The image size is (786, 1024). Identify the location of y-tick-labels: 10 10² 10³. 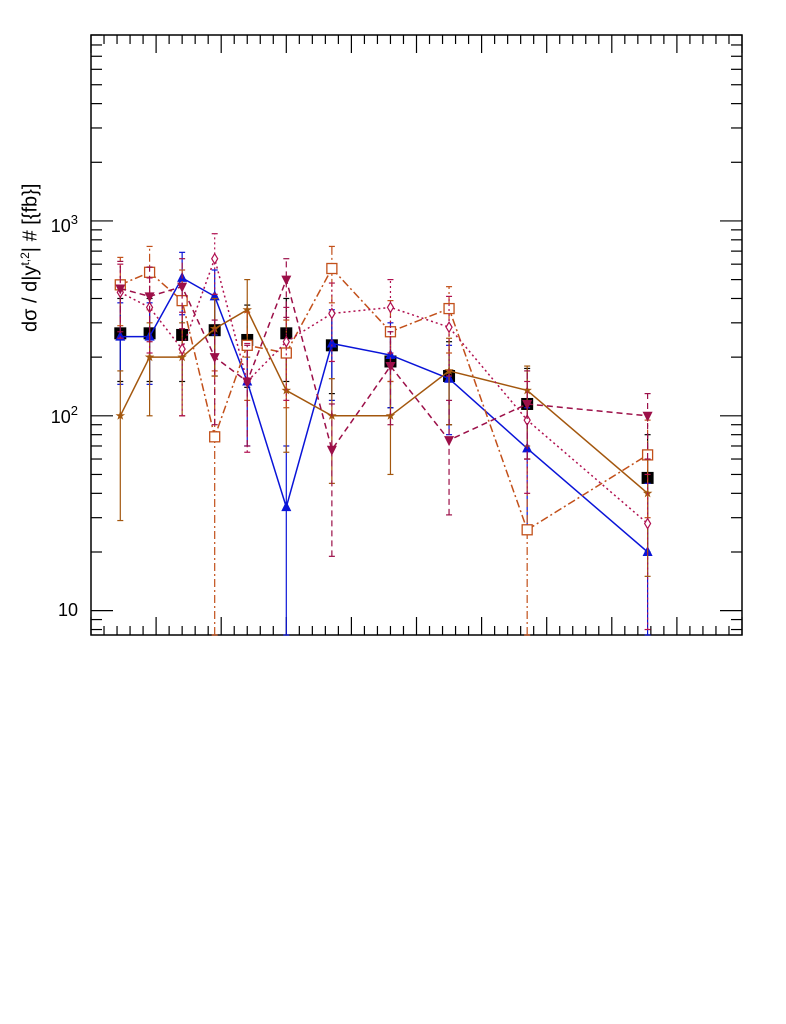
(64, 416).